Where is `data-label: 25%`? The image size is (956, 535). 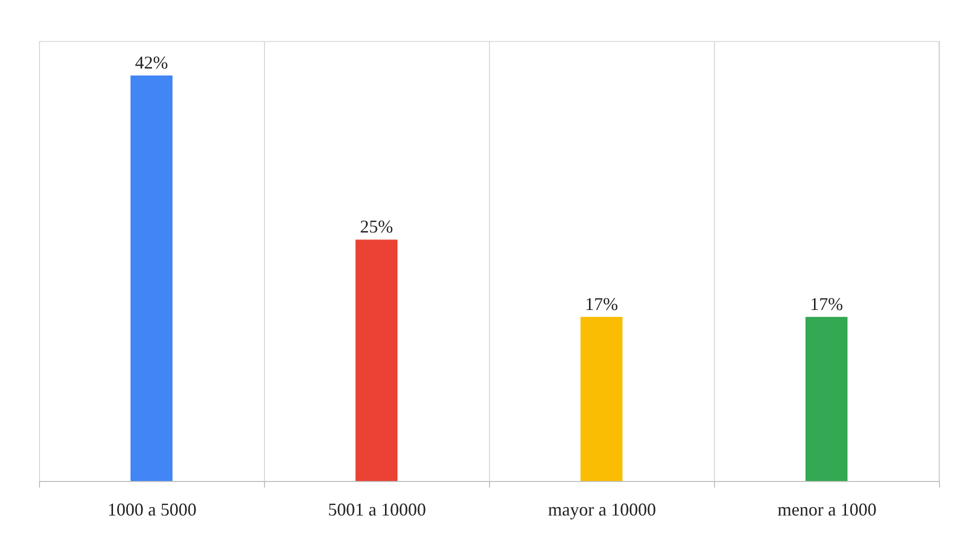 data-label: 25% is located at coordinates (376, 226).